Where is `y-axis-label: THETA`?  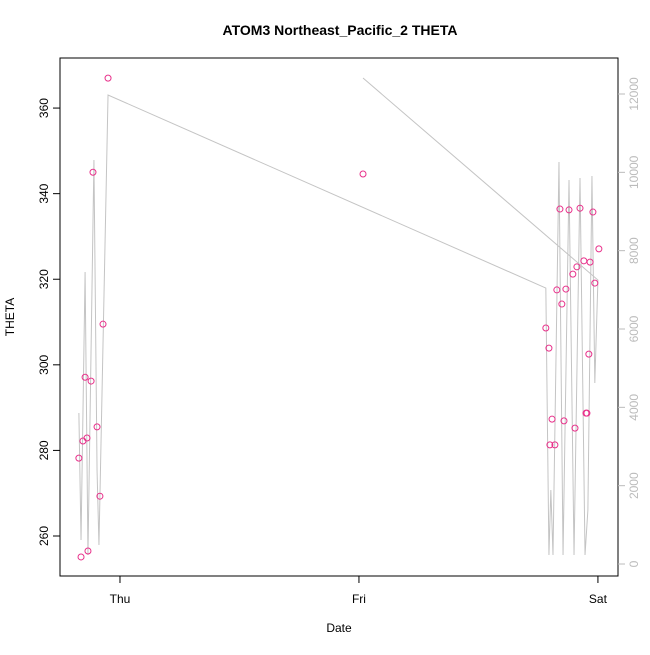
y-axis-label: THETA is located at coordinates (10, 317).